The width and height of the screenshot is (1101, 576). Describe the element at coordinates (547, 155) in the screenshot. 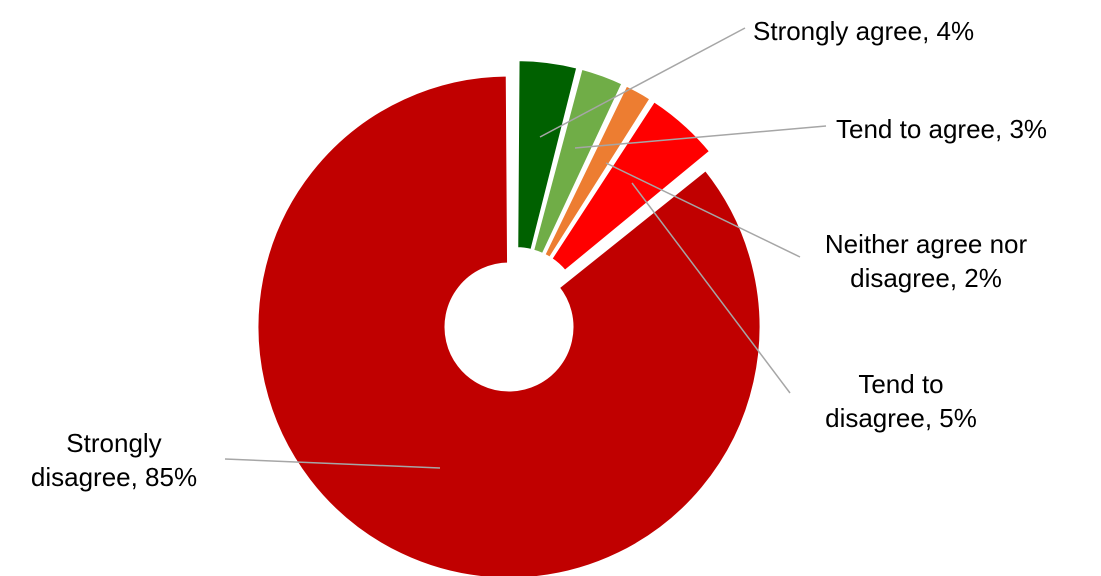

I see `slice-strongly-agree` at that location.